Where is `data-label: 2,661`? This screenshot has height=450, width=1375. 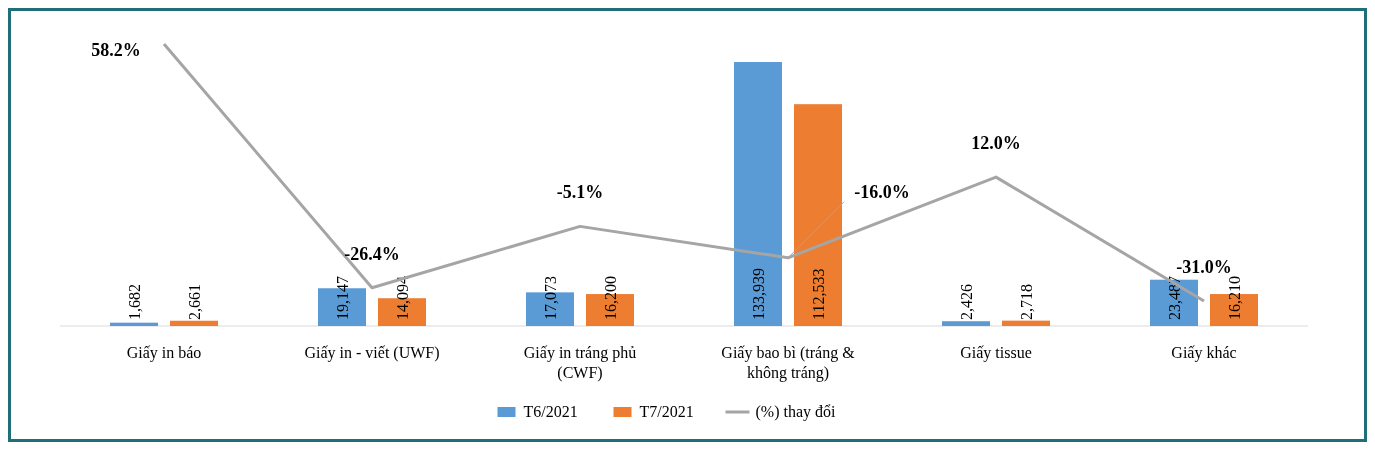
data-label: 2,661 is located at coordinates (194, 302).